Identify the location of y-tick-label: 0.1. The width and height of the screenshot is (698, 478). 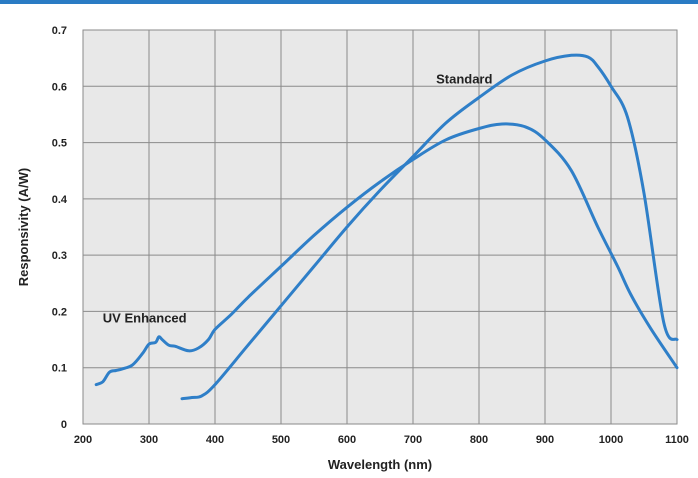
(59, 369).